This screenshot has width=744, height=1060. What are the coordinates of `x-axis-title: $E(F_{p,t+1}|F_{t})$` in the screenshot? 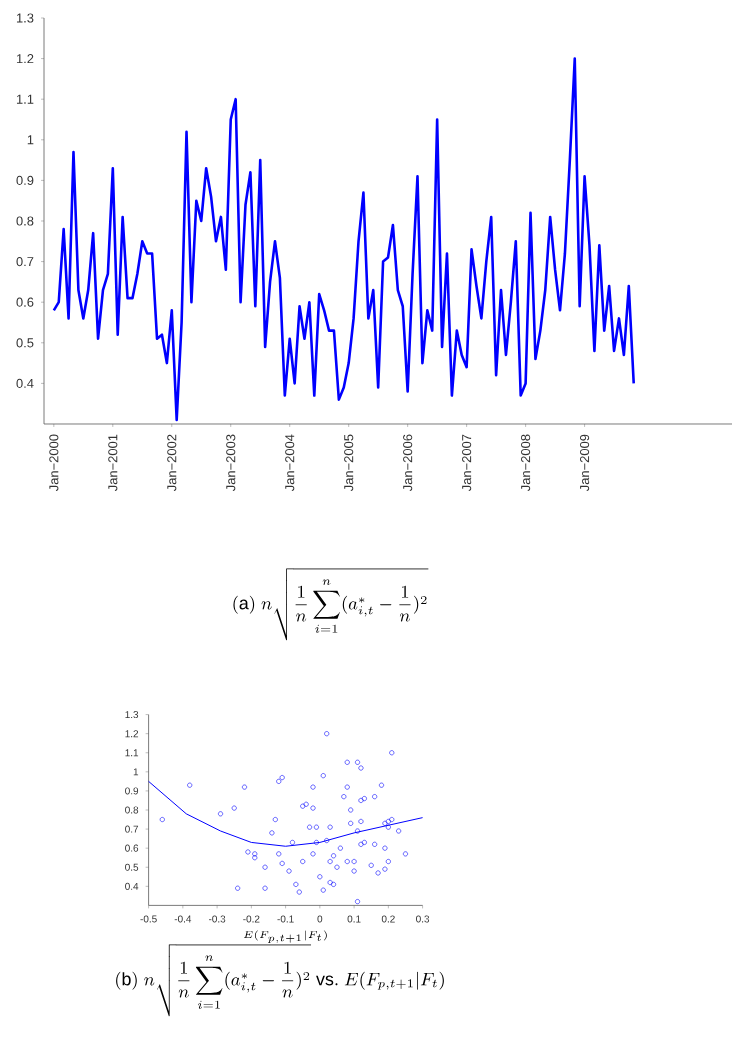 It's located at (285, 937).